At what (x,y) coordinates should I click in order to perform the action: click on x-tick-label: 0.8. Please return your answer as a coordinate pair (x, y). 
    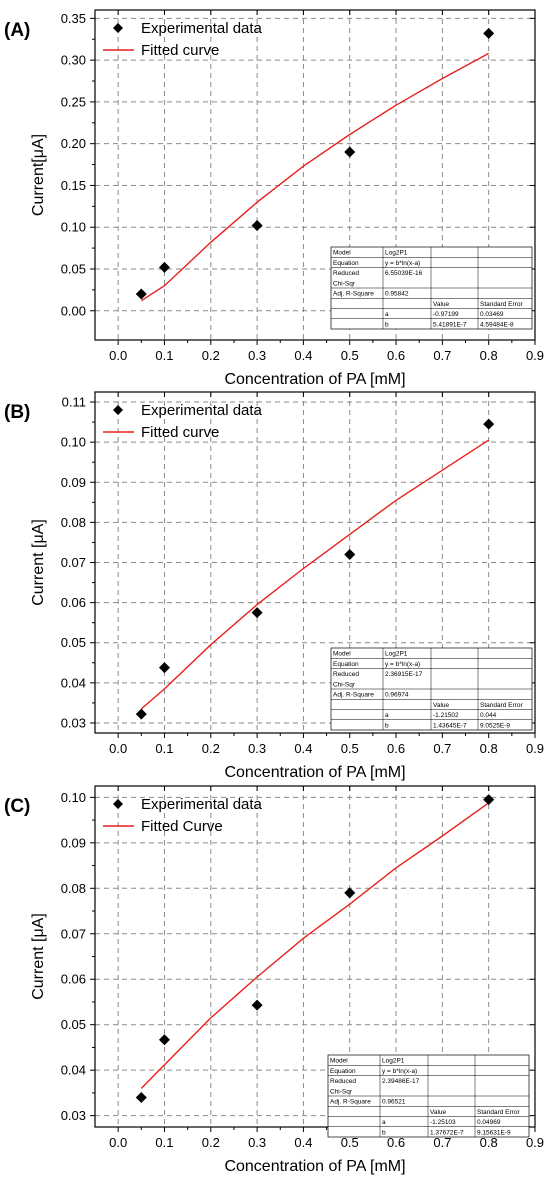
    Looking at the image, I should click on (489, 1142).